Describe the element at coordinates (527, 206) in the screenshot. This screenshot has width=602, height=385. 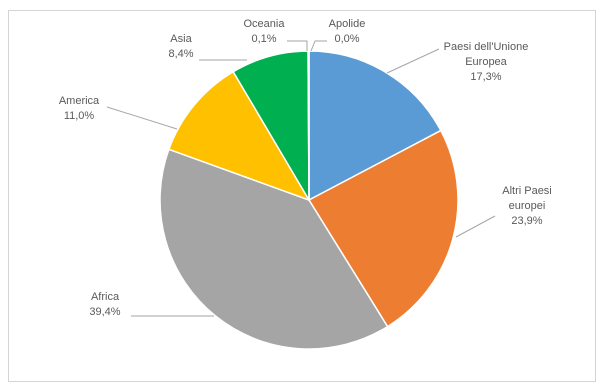
I see `category-label-altri-paesi-europei: europei` at that location.